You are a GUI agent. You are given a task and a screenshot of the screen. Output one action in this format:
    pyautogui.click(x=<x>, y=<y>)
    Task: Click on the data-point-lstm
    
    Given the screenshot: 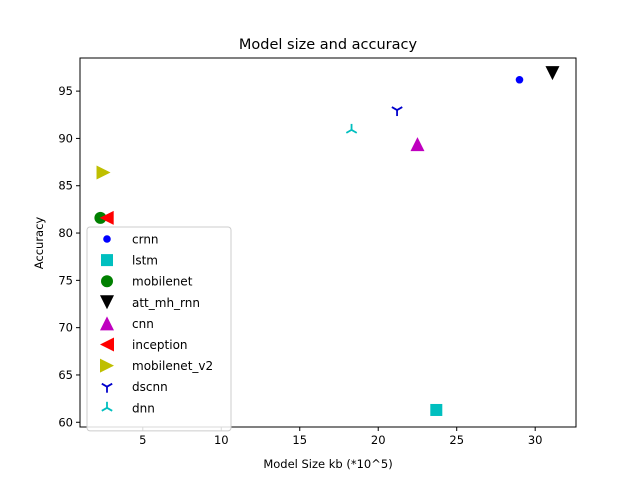 What is the action you would take?
    pyautogui.click(x=436, y=409)
    